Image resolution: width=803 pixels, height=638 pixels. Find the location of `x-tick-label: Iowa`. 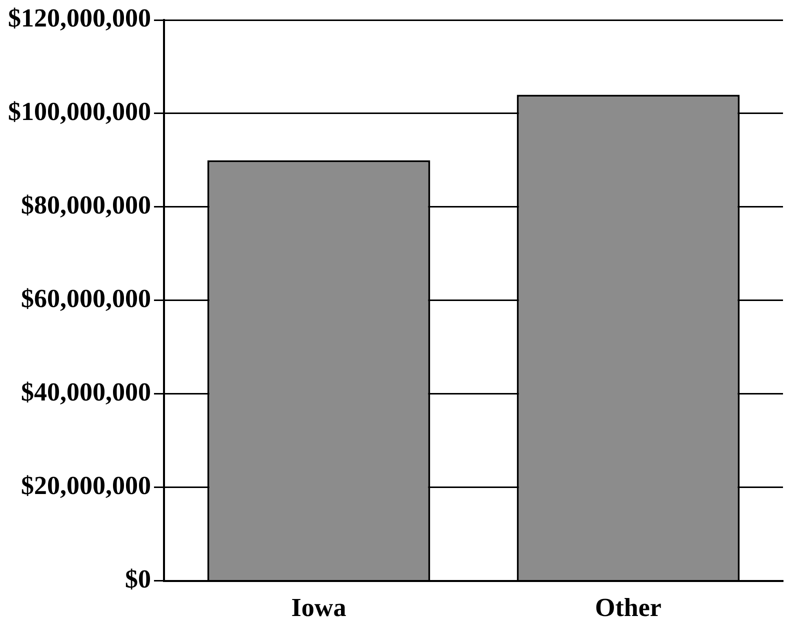

x-tick-label: Iowa is located at coordinates (318, 607).